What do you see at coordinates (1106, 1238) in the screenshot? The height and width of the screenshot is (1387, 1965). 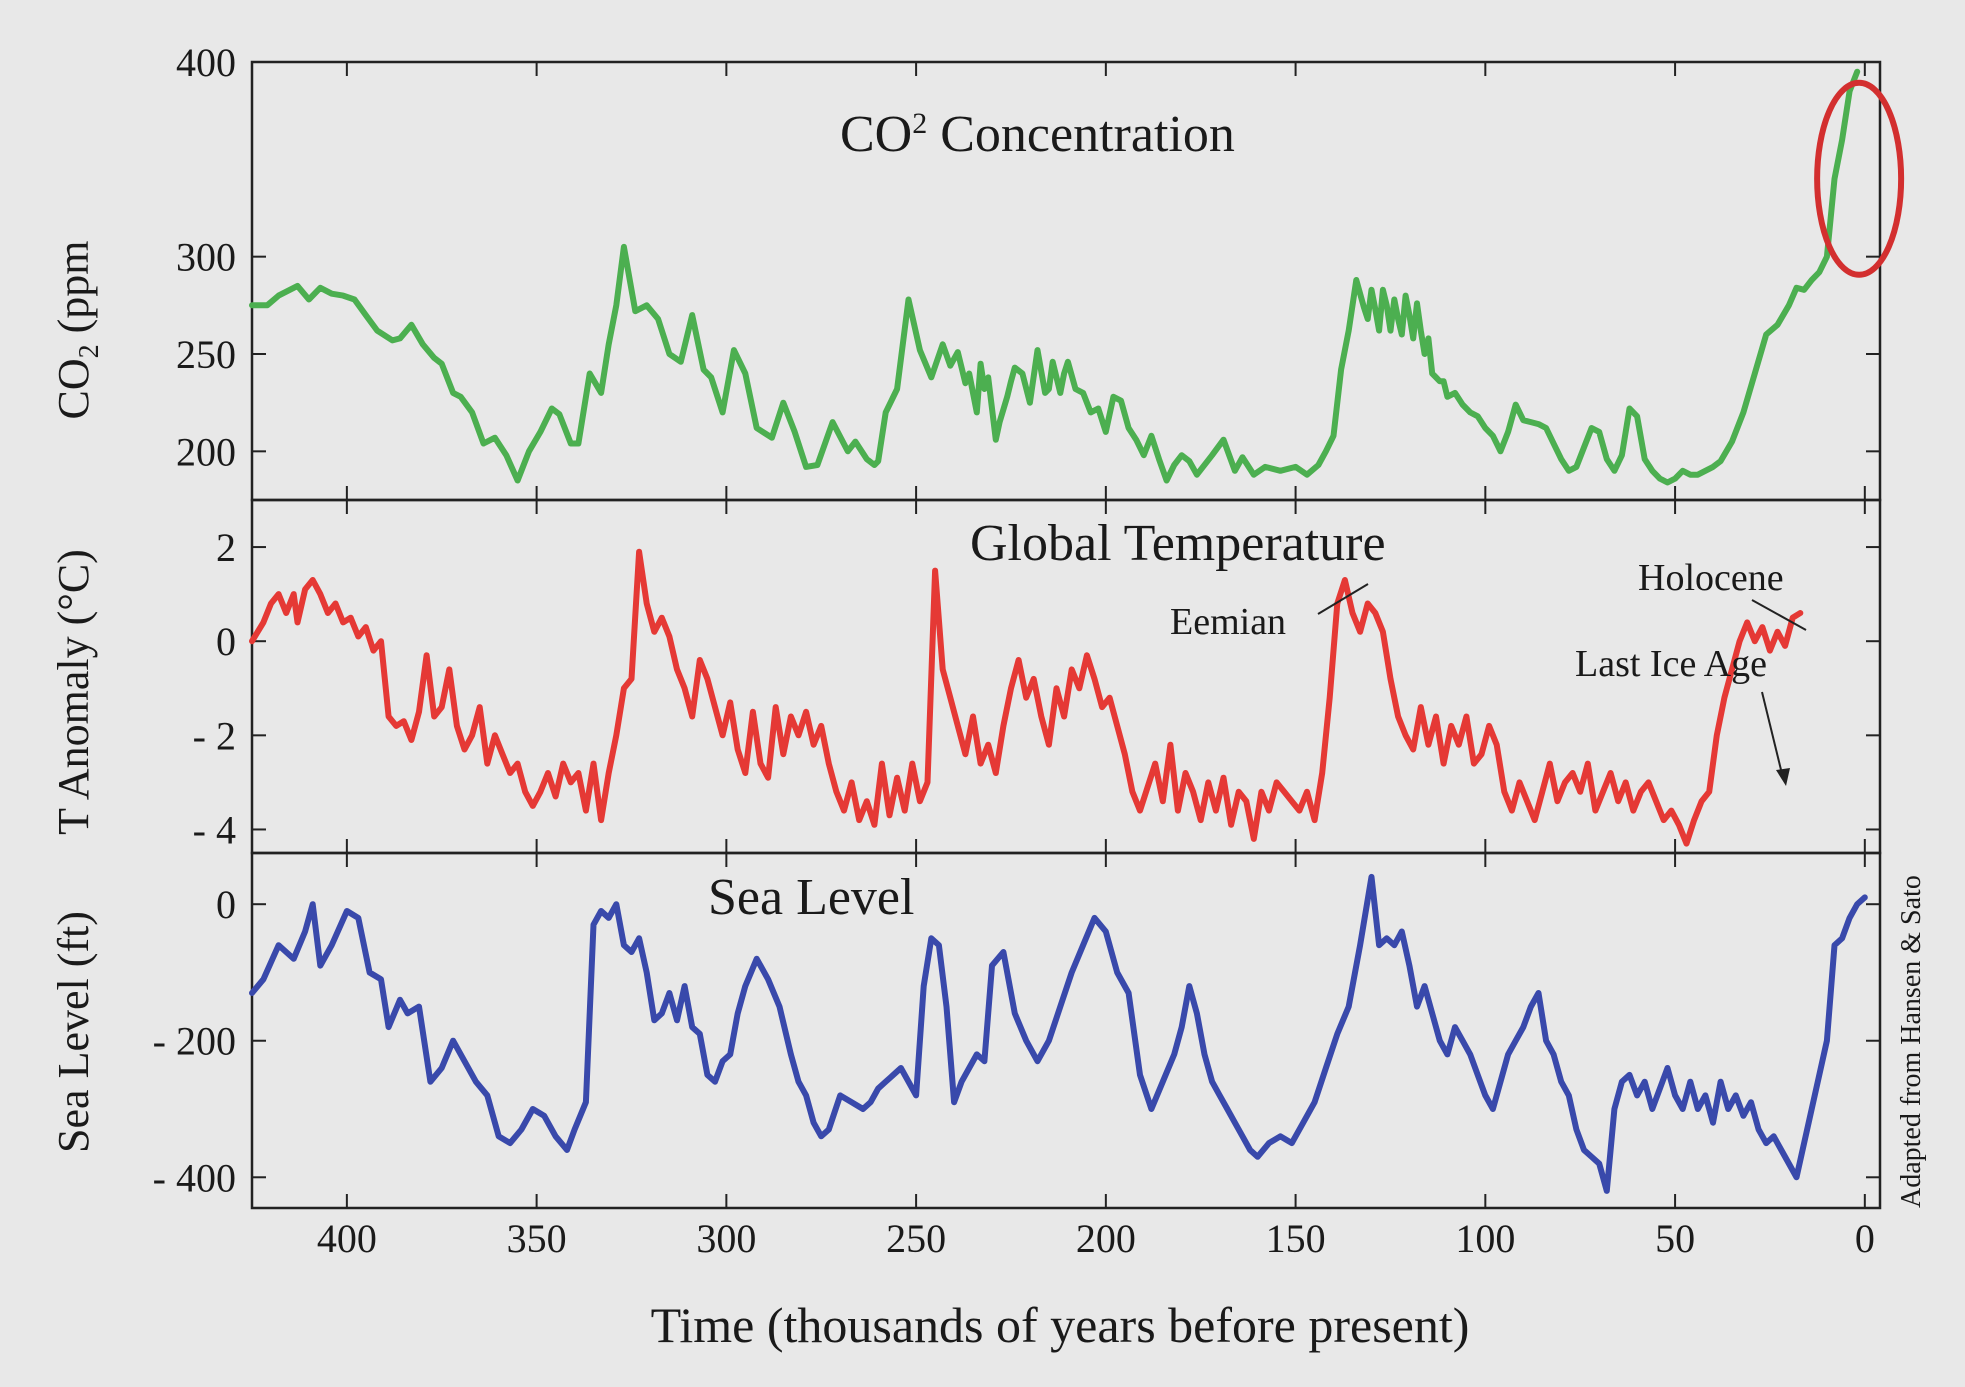 I see `x-tick-label: 200` at bounding box center [1106, 1238].